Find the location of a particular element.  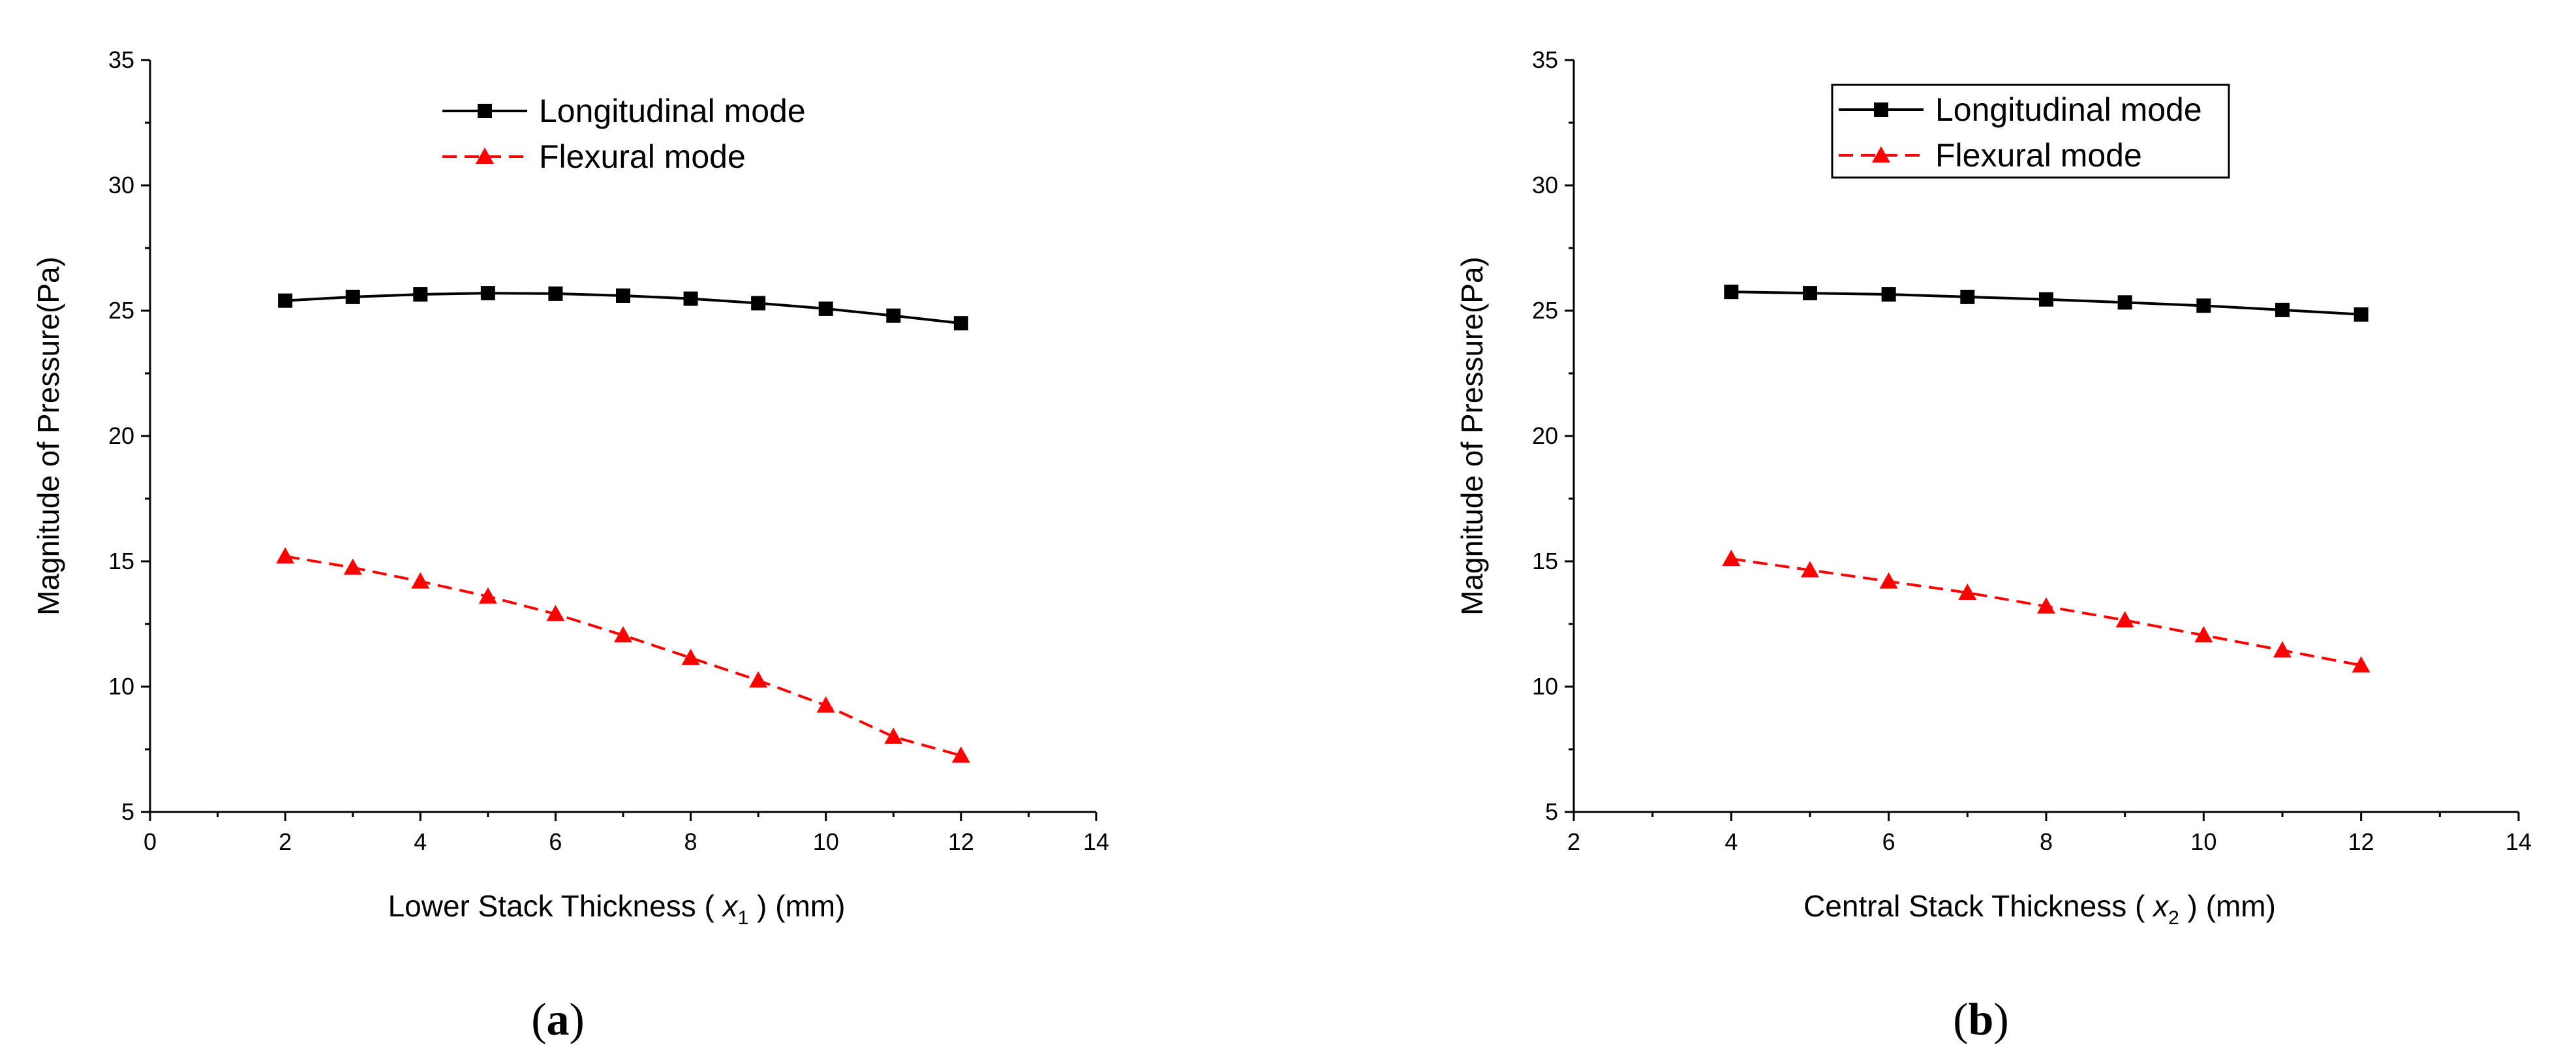

x-axis-title: Central Stack Thickness ( x2 ) (mm) is located at coordinates (2039, 909).